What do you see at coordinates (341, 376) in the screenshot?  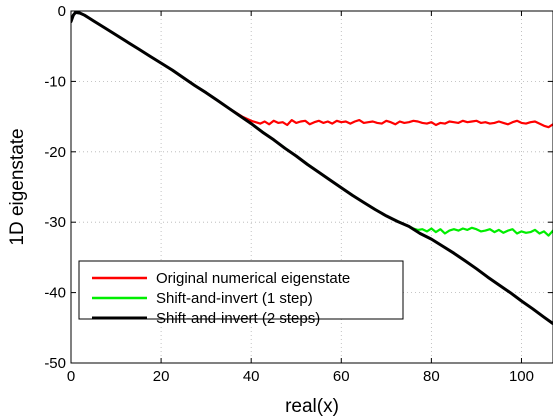 I see `x-tick-label: 60` at bounding box center [341, 376].